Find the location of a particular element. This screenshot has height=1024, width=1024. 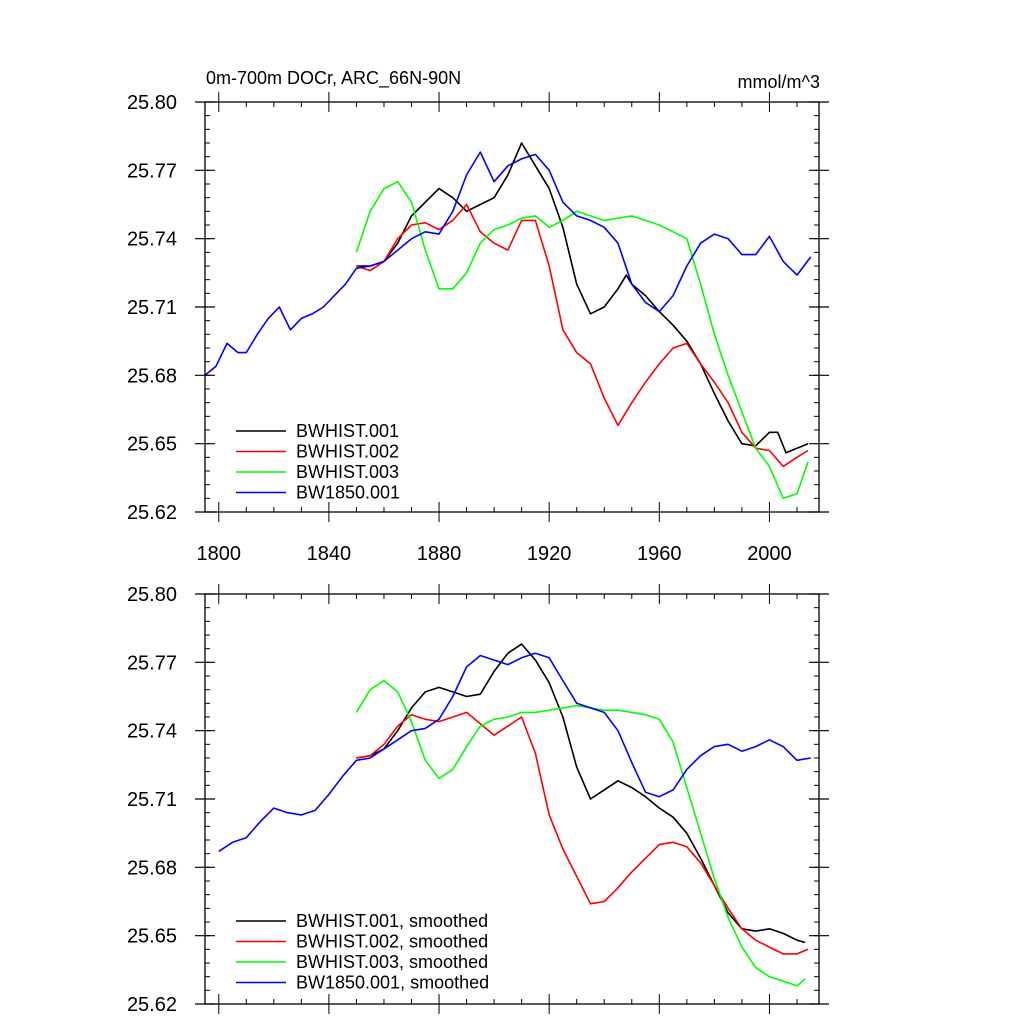

x-tick-label: 1880 is located at coordinates (439, 554).